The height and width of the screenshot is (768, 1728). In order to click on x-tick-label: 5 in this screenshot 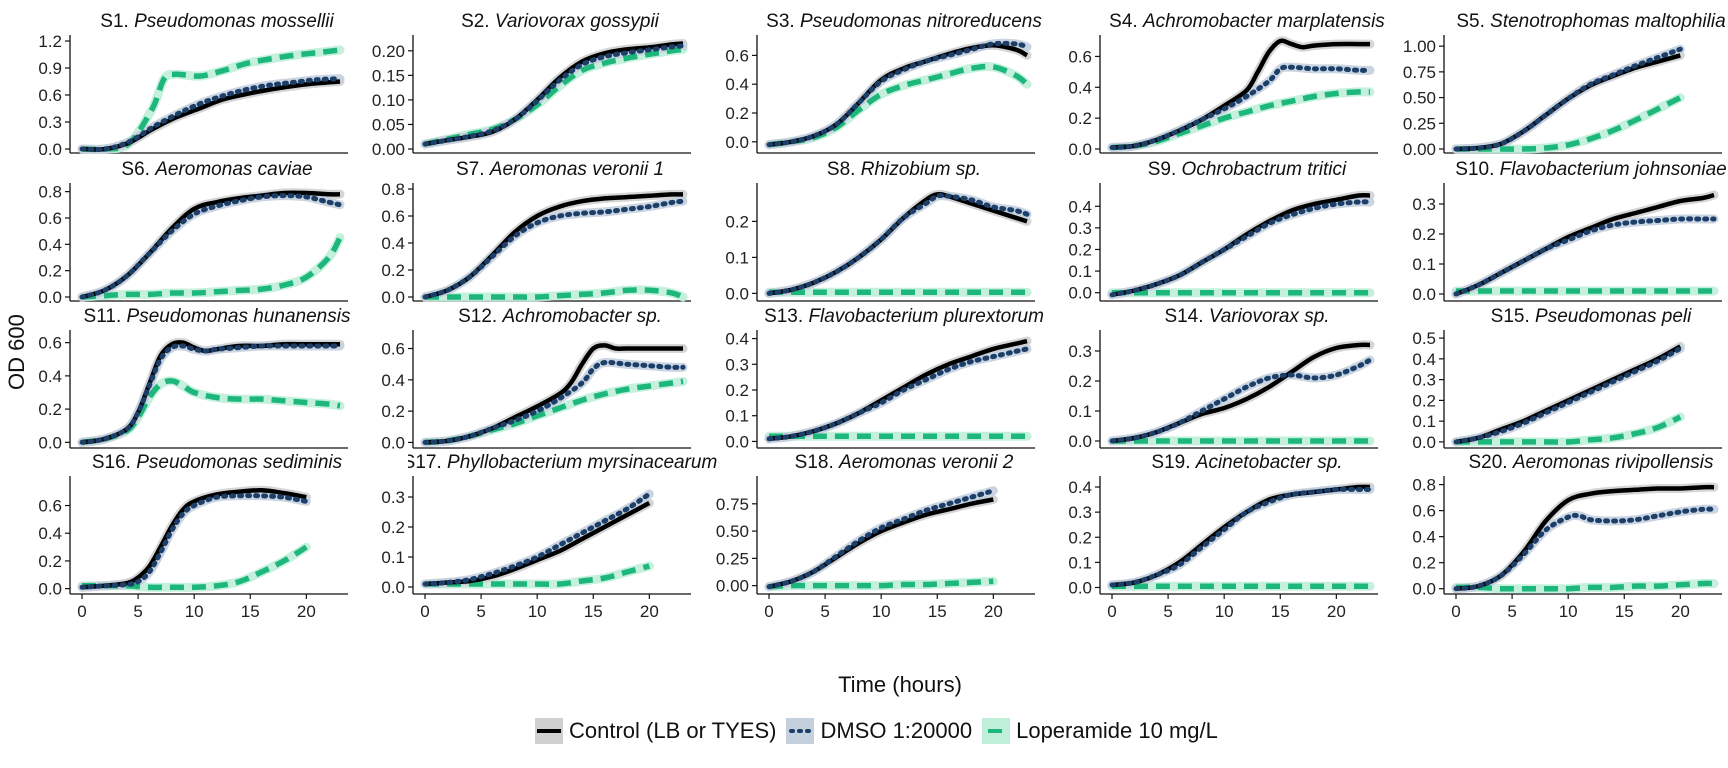, I will do `click(1511, 611)`.